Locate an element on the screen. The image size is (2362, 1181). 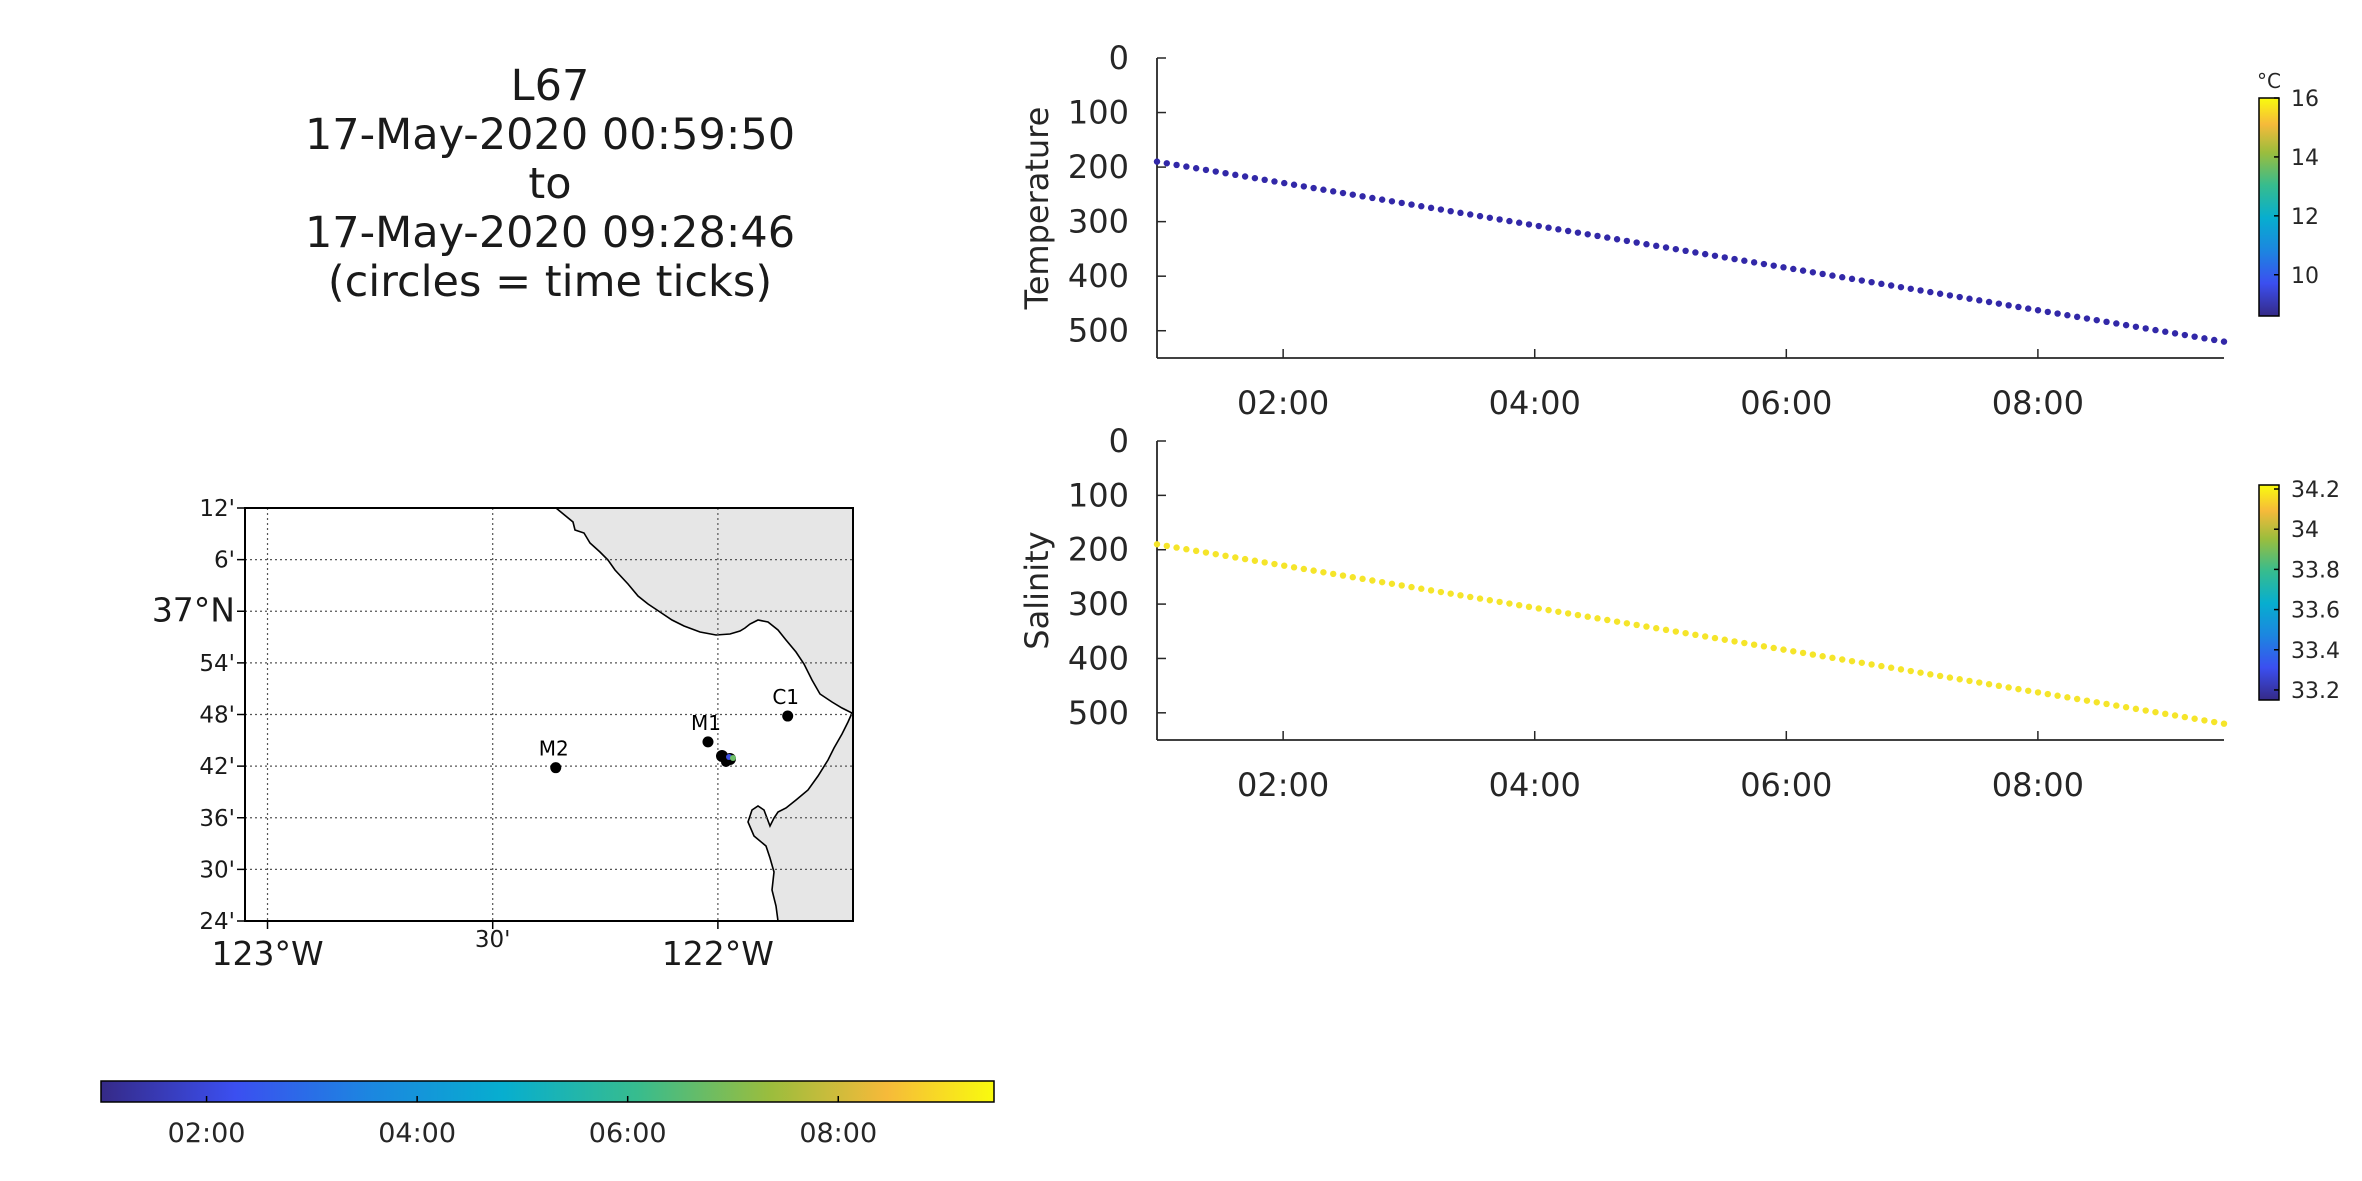
y-tick-label: 0 is located at coordinates (1119, 58).